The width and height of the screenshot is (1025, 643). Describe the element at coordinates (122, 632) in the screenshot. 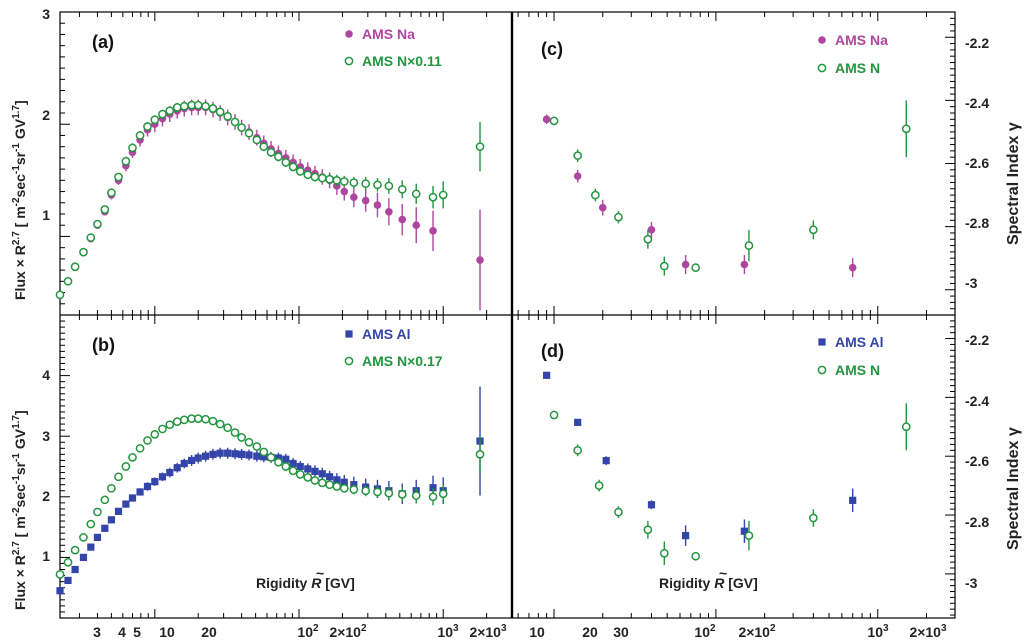

I see `x-tick-label: 4` at that location.